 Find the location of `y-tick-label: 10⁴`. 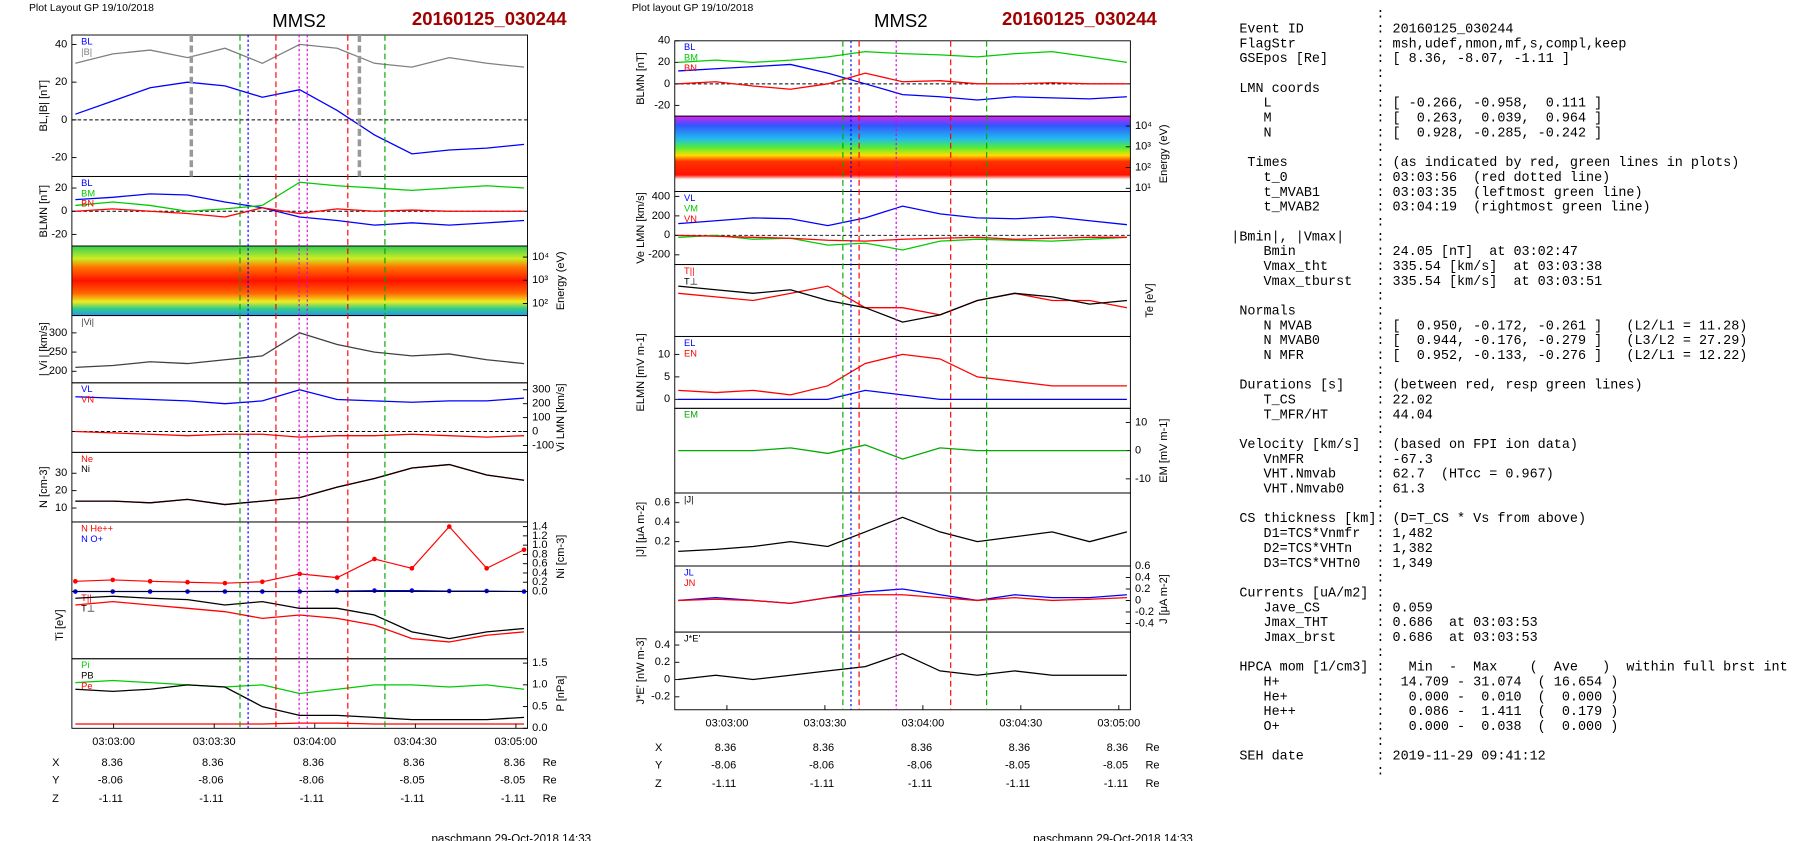

y-tick-label: 10⁴ is located at coordinates (1143, 126).